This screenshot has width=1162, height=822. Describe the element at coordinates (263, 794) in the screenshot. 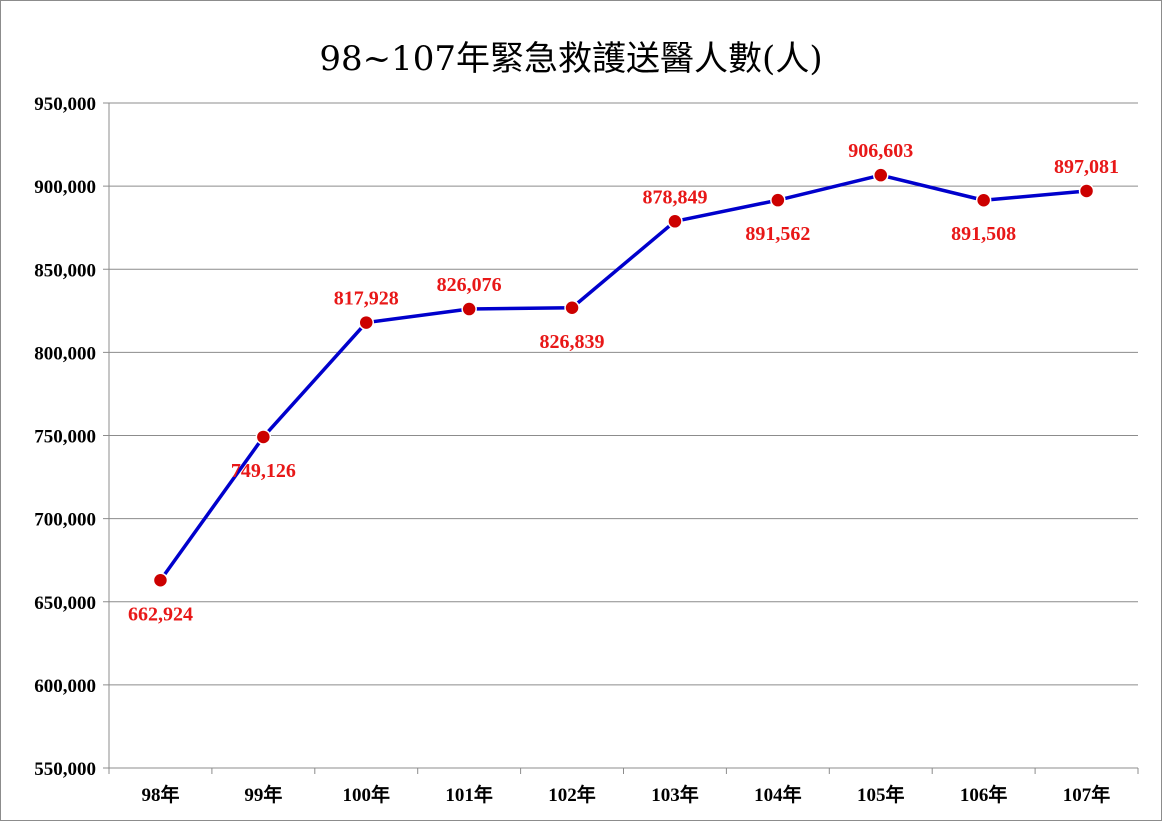

I see `x-tick-label: 99年` at that location.